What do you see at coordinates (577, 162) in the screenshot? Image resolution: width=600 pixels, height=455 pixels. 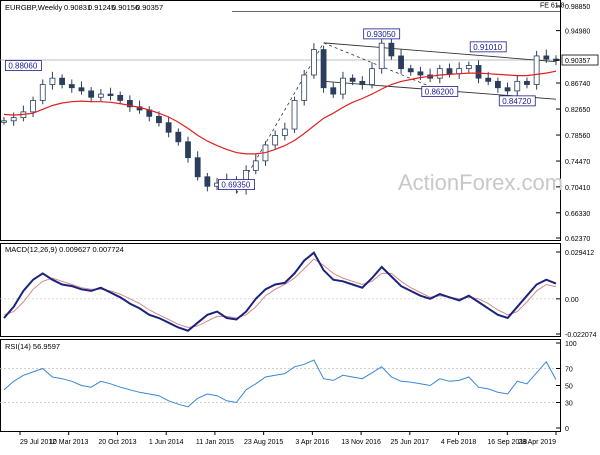 I see `price-y-tick-label: 0.74470` at bounding box center [577, 162].